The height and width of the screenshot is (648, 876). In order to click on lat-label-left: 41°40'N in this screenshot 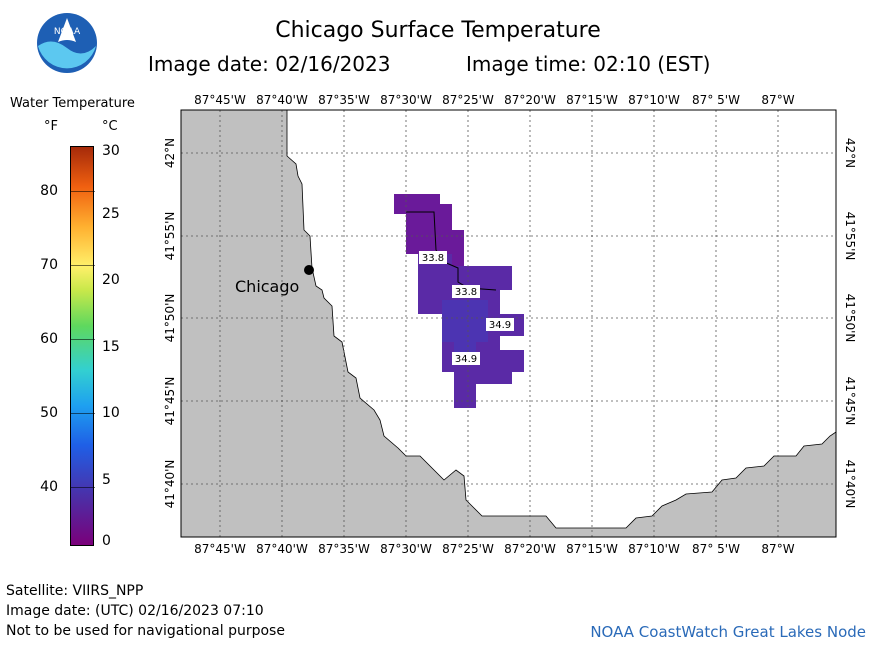, I will do `click(170, 484)`.